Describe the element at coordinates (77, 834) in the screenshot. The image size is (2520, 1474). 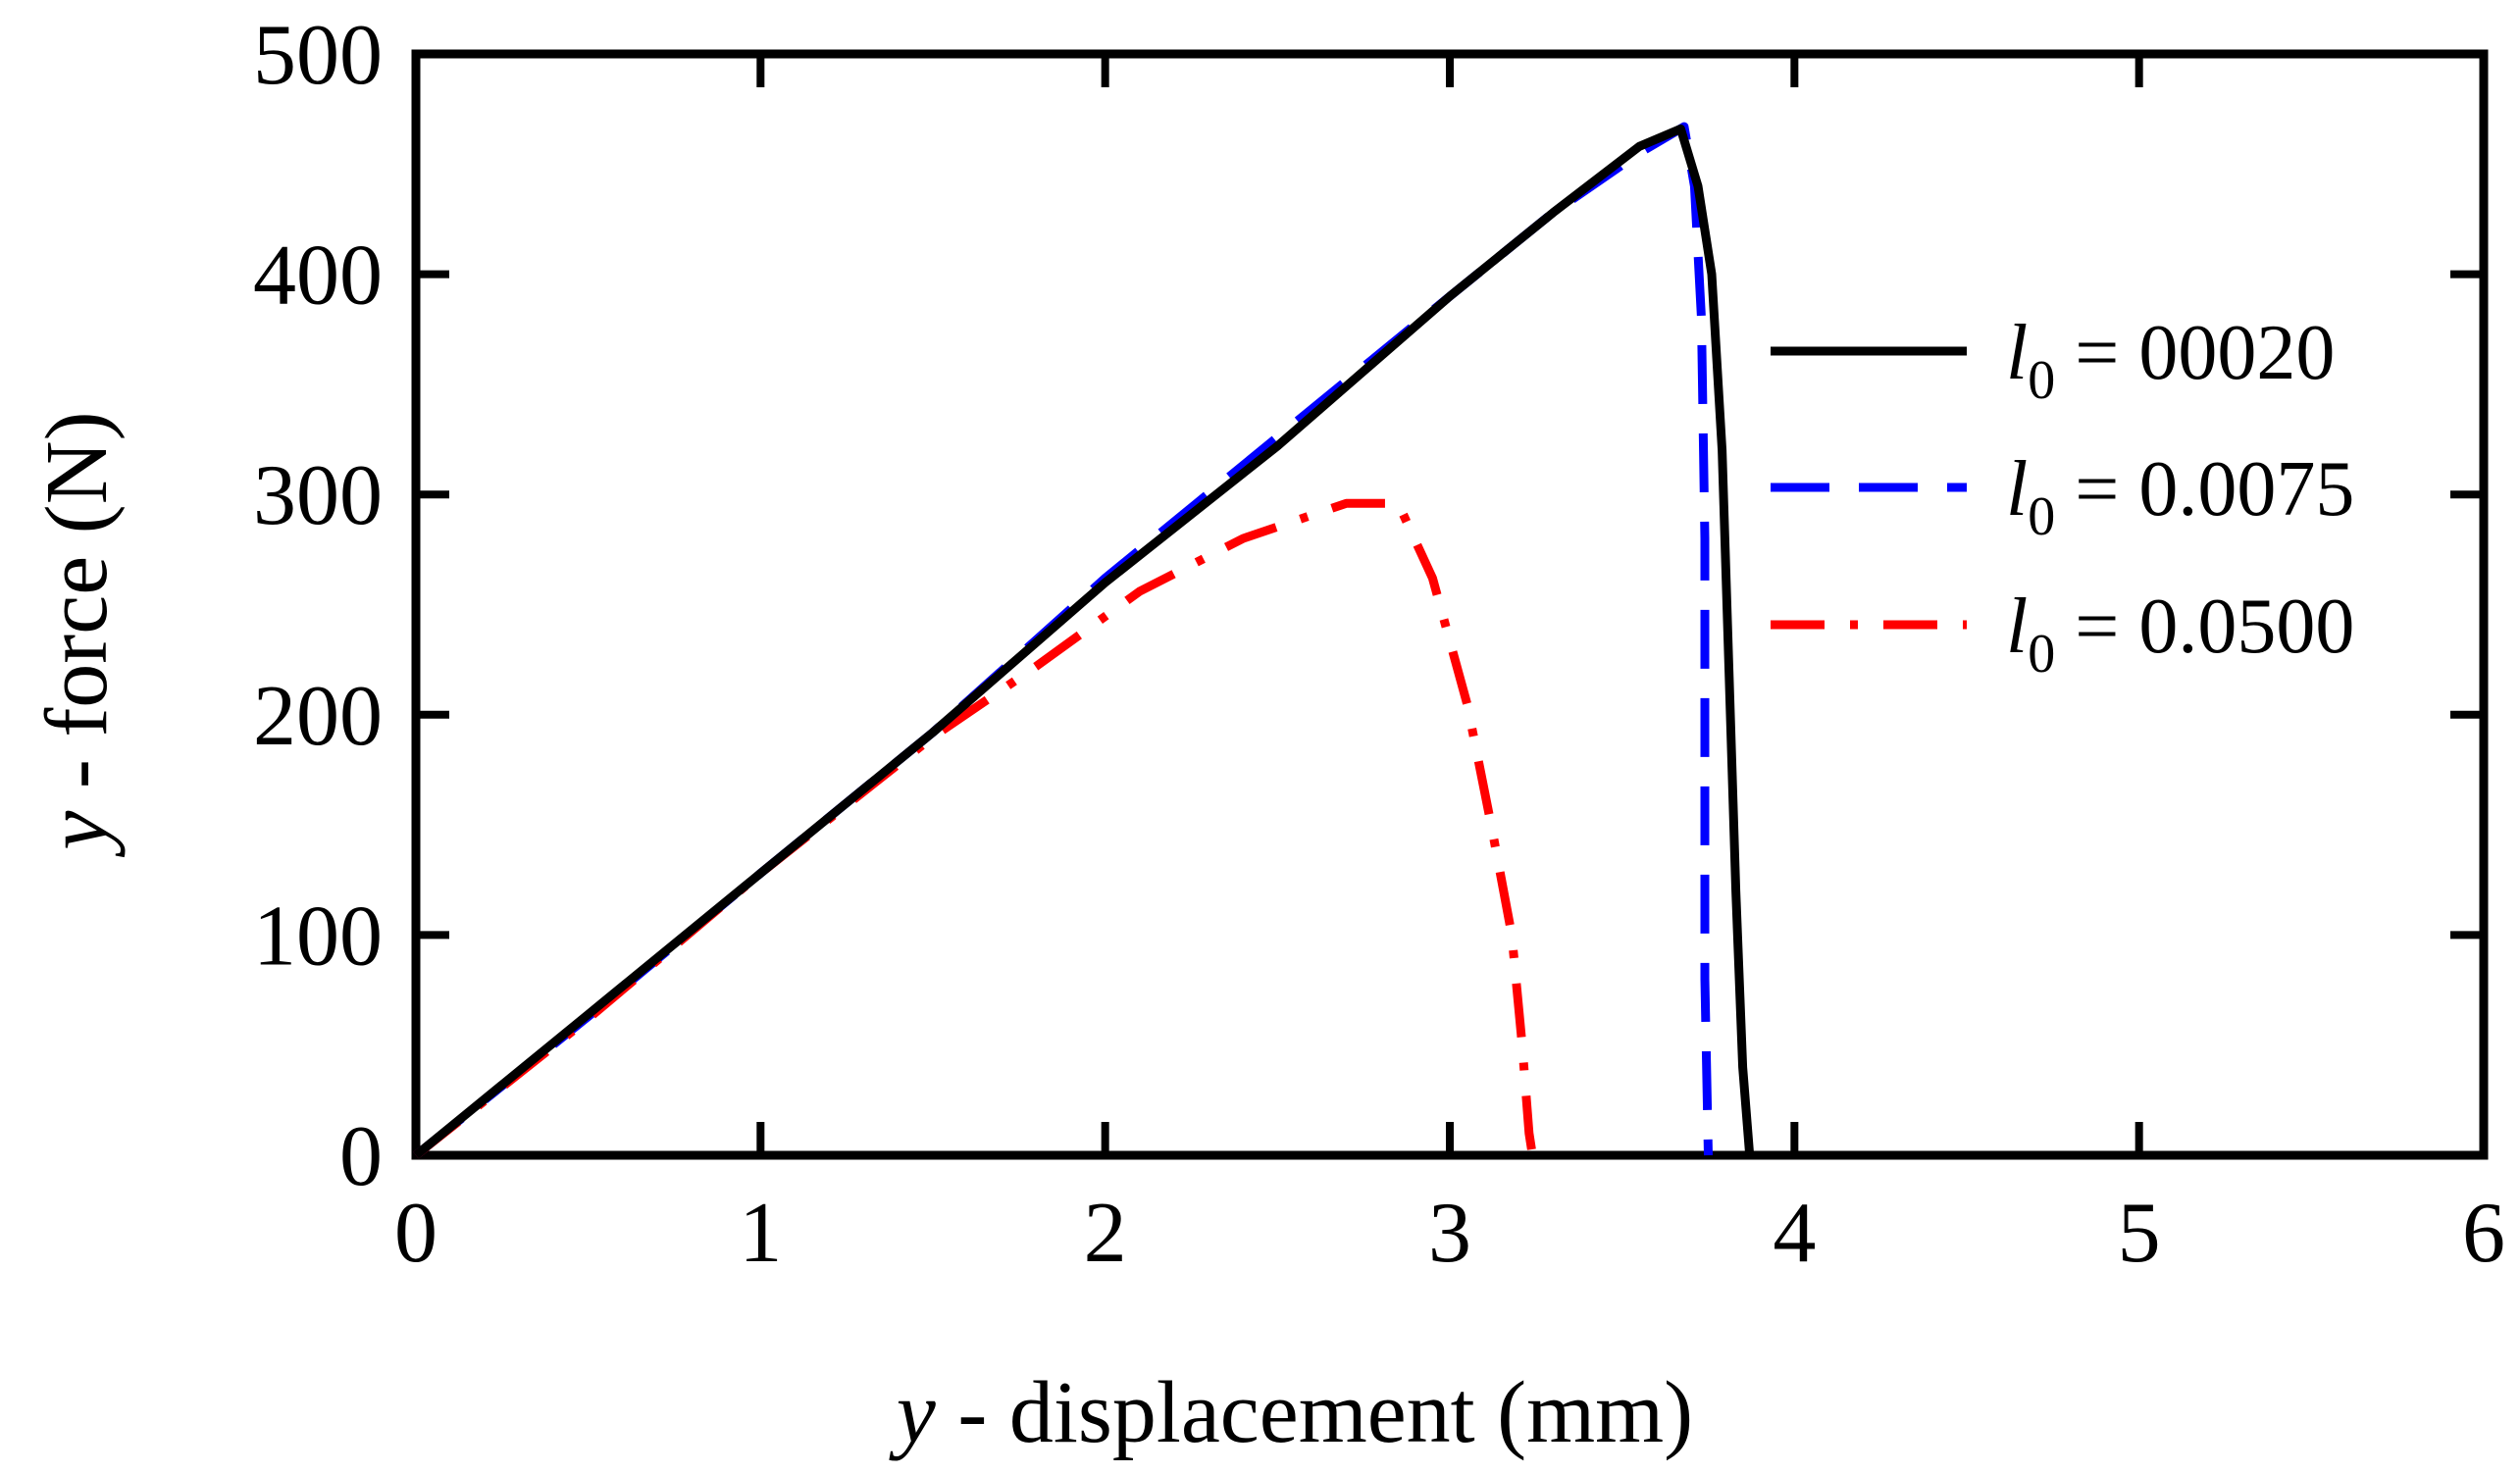
I see `y-axis-title-var: y` at that location.